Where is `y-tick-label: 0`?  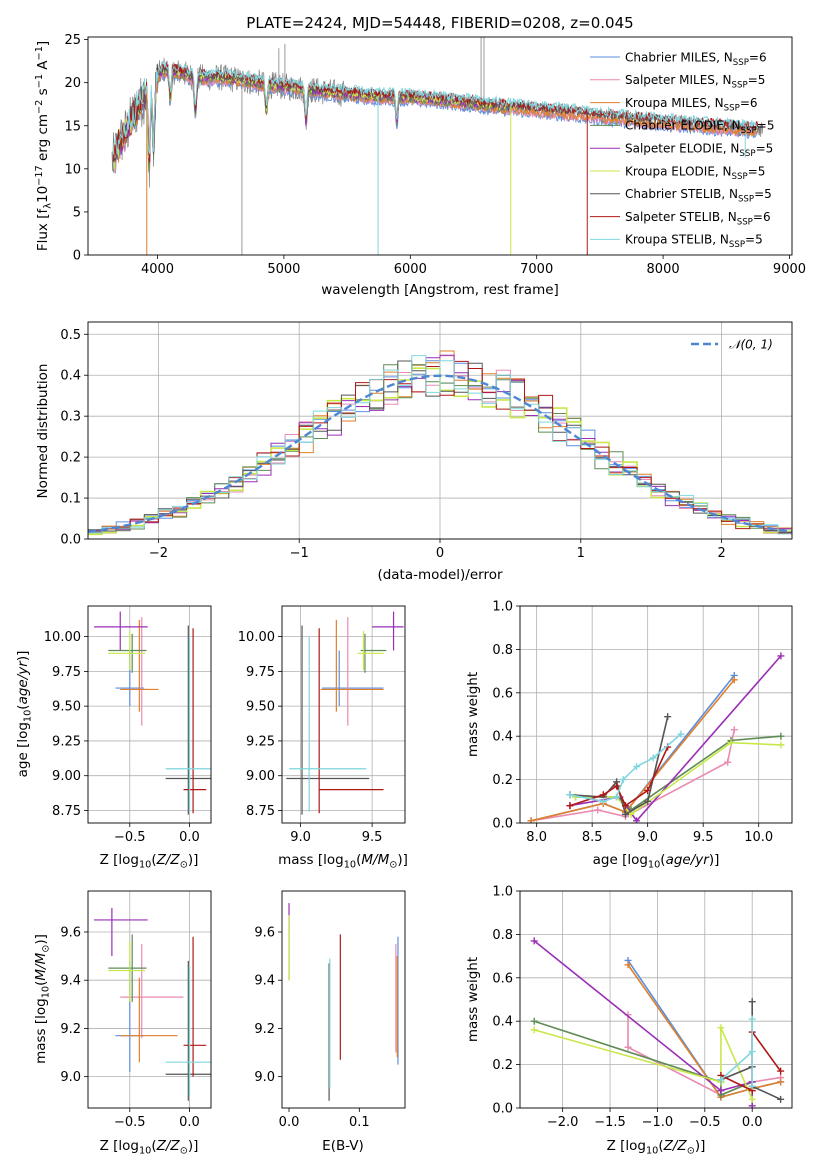 y-tick-label: 0 is located at coordinates (77, 256).